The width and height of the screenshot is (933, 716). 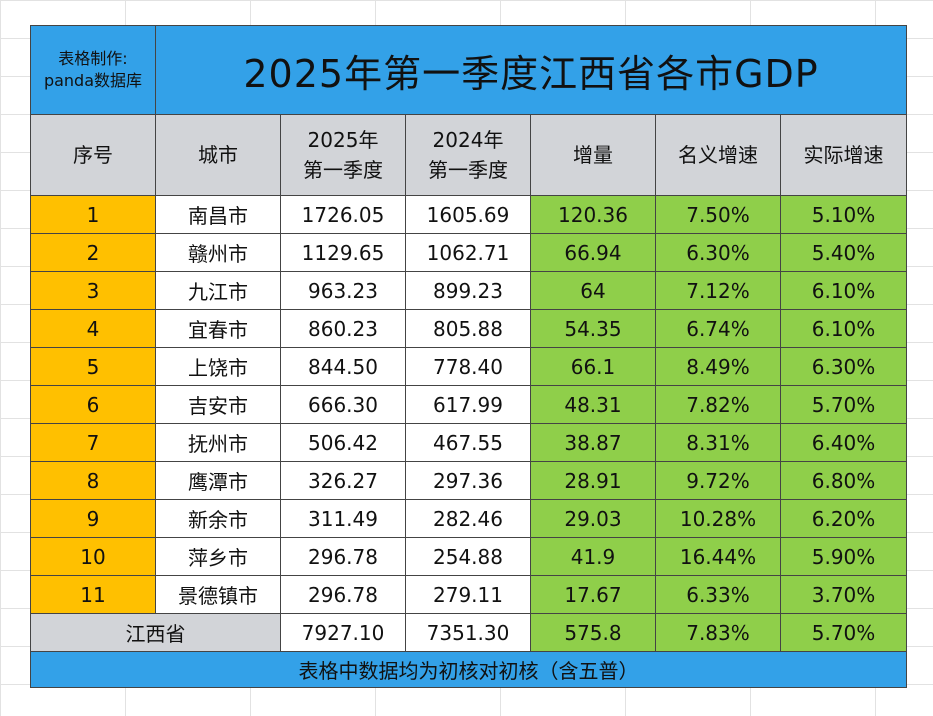 I want to click on cell-2024-q1: 1062.71, so click(x=468, y=252).